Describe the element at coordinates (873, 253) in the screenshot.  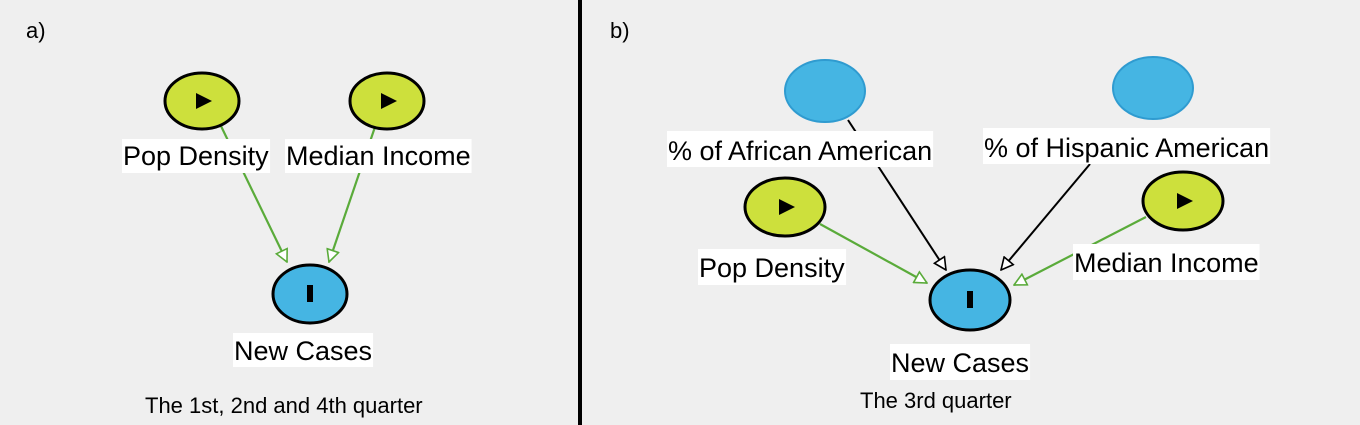
I see `edge-b-pop-density-to-new-cases` at that location.